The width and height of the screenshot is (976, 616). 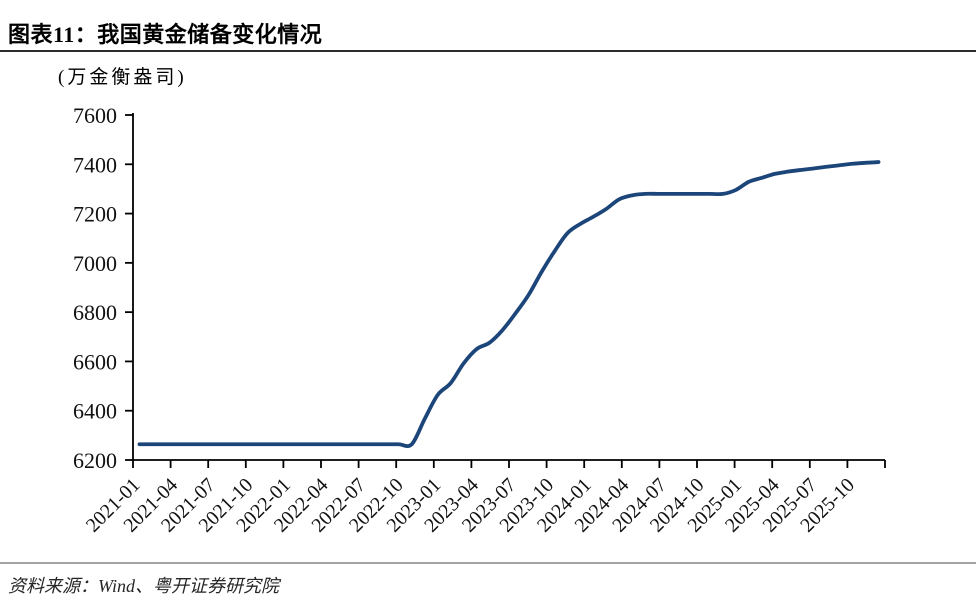 What do you see at coordinates (95, 214) in the screenshot?
I see `y-axis-tick-label: 7200` at bounding box center [95, 214].